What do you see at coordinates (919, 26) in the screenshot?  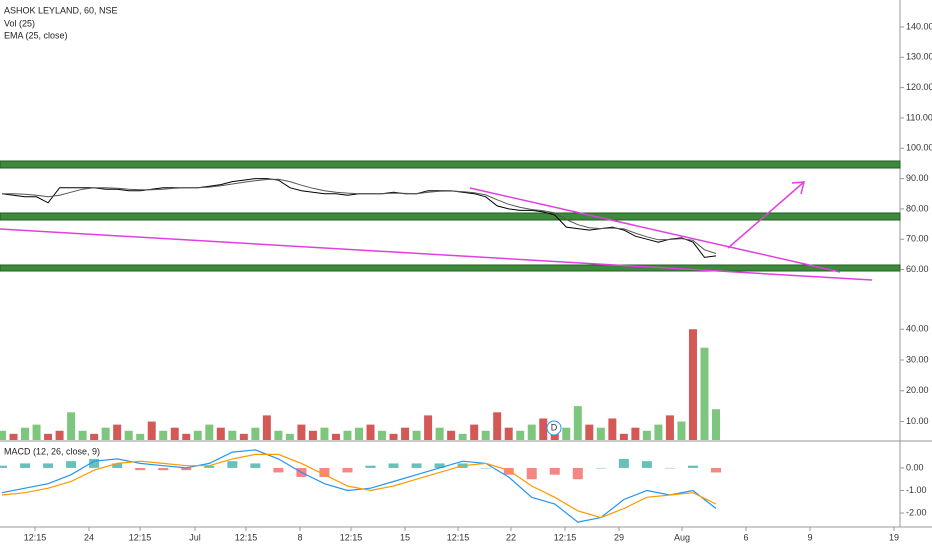 I see `y-tick-label: 140.00` at bounding box center [919, 26].